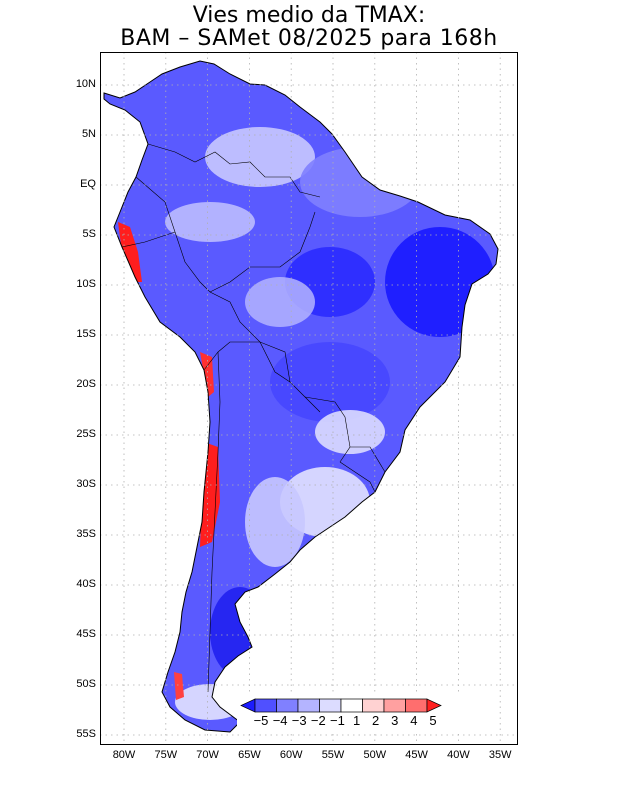  Describe the element at coordinates (88, 134) in the screenshot. I see `latitude-label: 5N` at that location.